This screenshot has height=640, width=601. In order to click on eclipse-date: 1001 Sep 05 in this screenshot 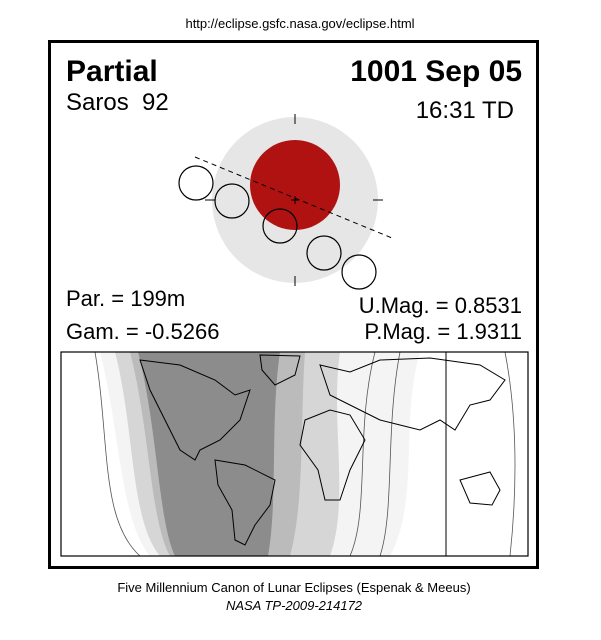, I will do `click(436, 71)`.